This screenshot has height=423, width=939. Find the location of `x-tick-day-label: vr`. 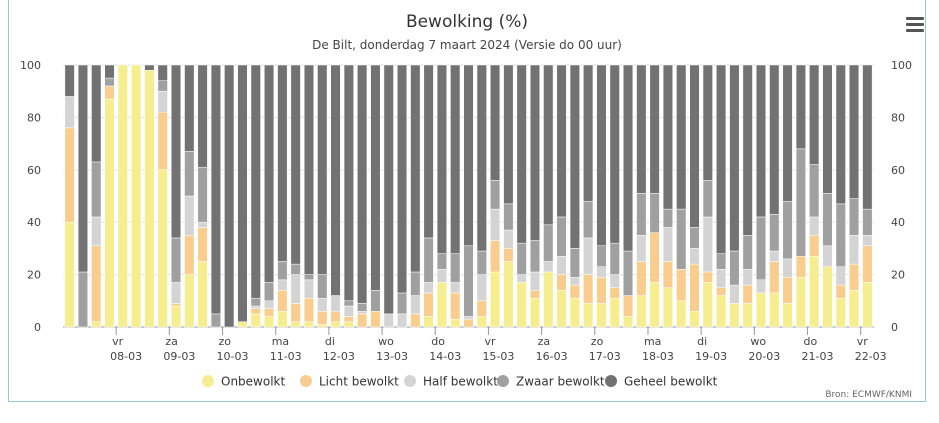

x-tick-day-label: vr is located at coordinates (118, 341).